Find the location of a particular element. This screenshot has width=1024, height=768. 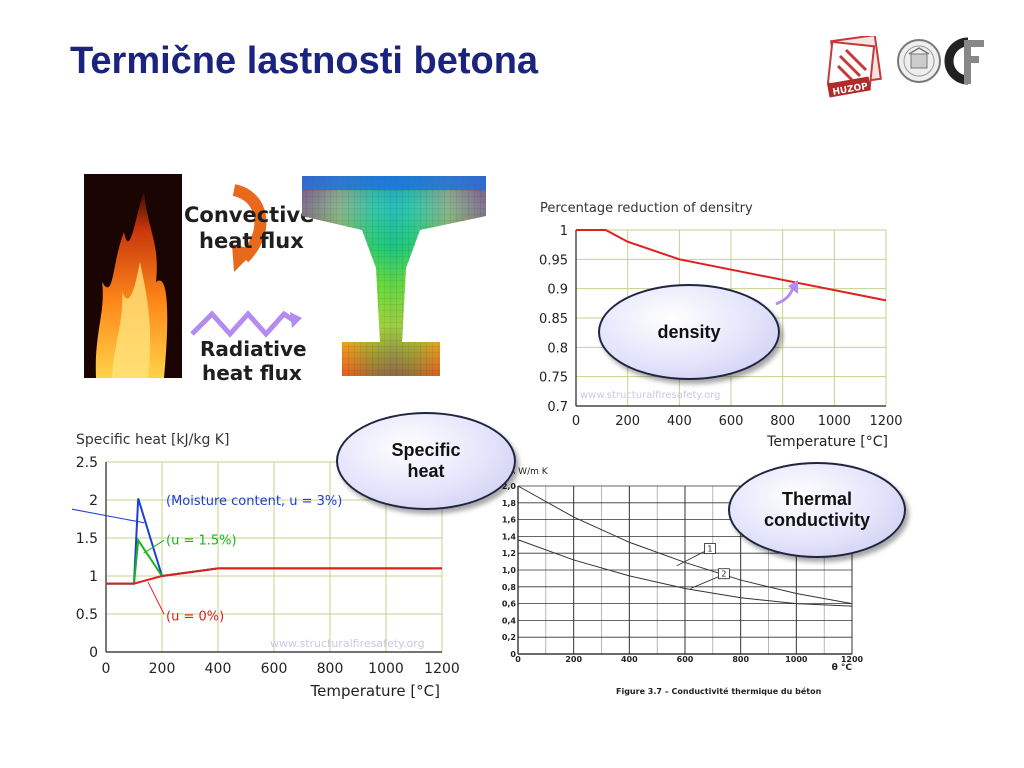

thermal-y-tick: 1,0 is located at coordinates (509, 570).